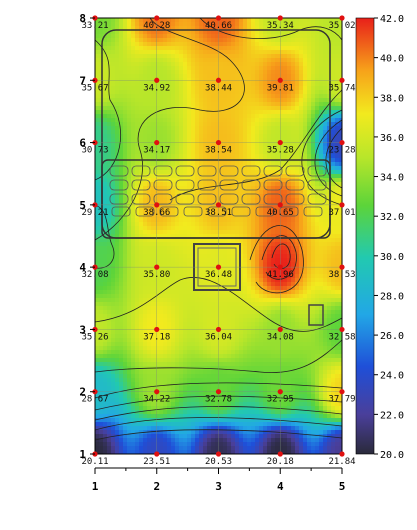 The width and height of the screenshot is (417, 530). Describe the element at coordinates (94, 462) in the screenshot. I see `data-label: 20.11` at that location.